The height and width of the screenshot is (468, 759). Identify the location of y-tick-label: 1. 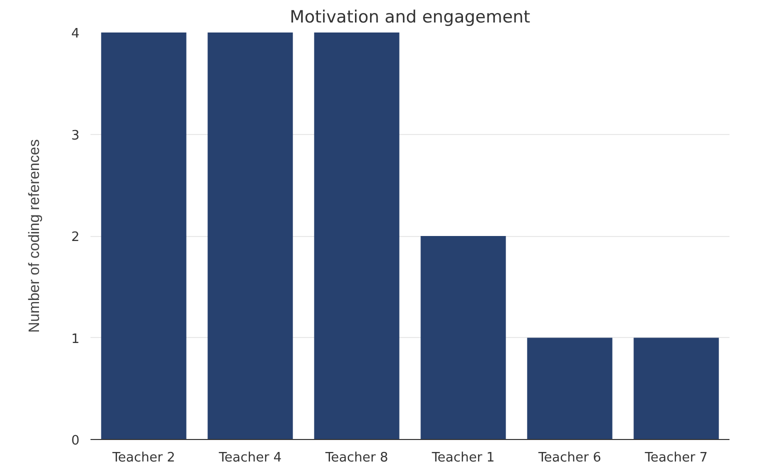
(75, 339).